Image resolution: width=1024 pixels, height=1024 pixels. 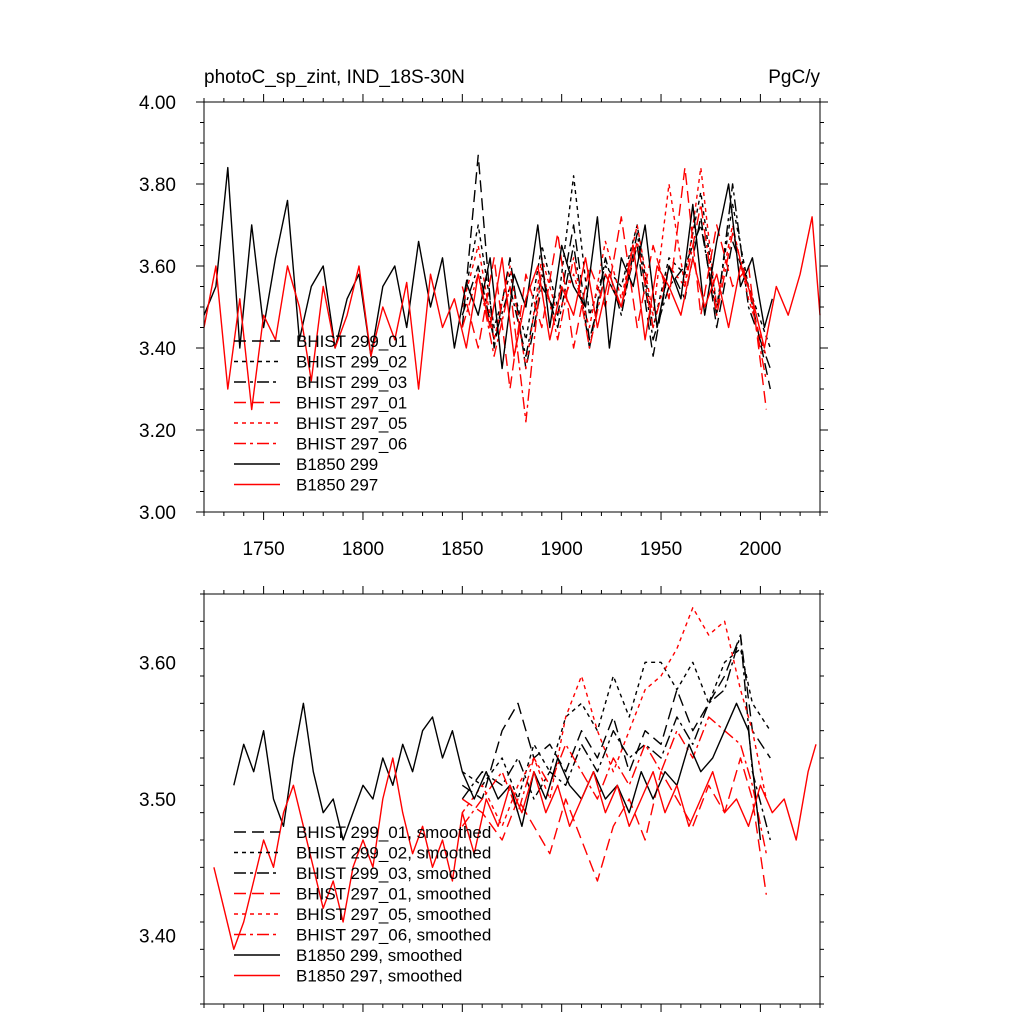 I want to click on top-xtick-label: 1850, so click(x=462, y=549).